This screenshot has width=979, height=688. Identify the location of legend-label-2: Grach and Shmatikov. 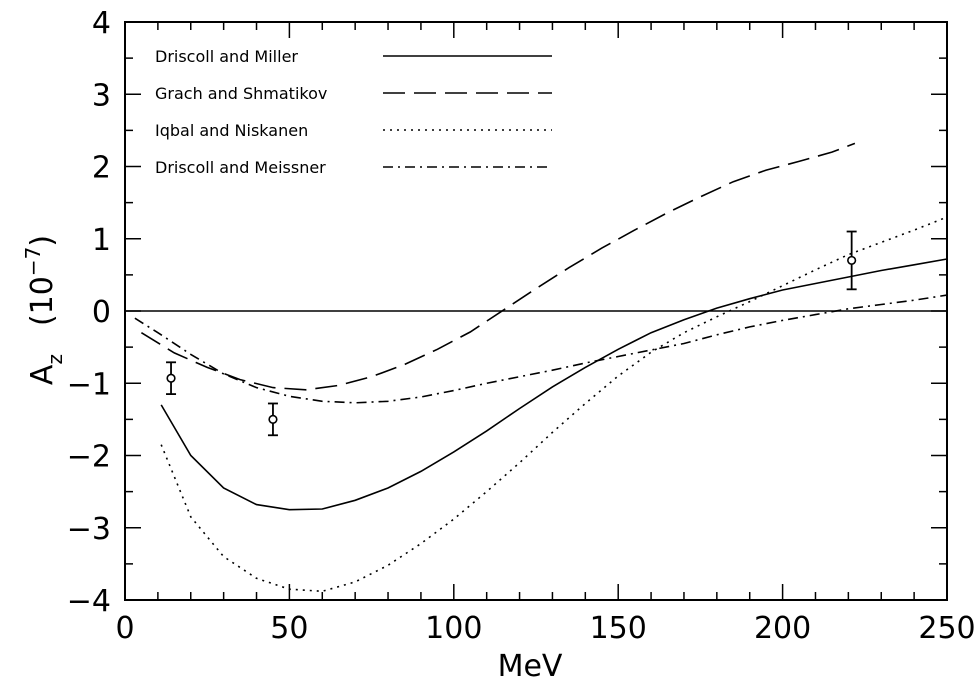
(241, 93).